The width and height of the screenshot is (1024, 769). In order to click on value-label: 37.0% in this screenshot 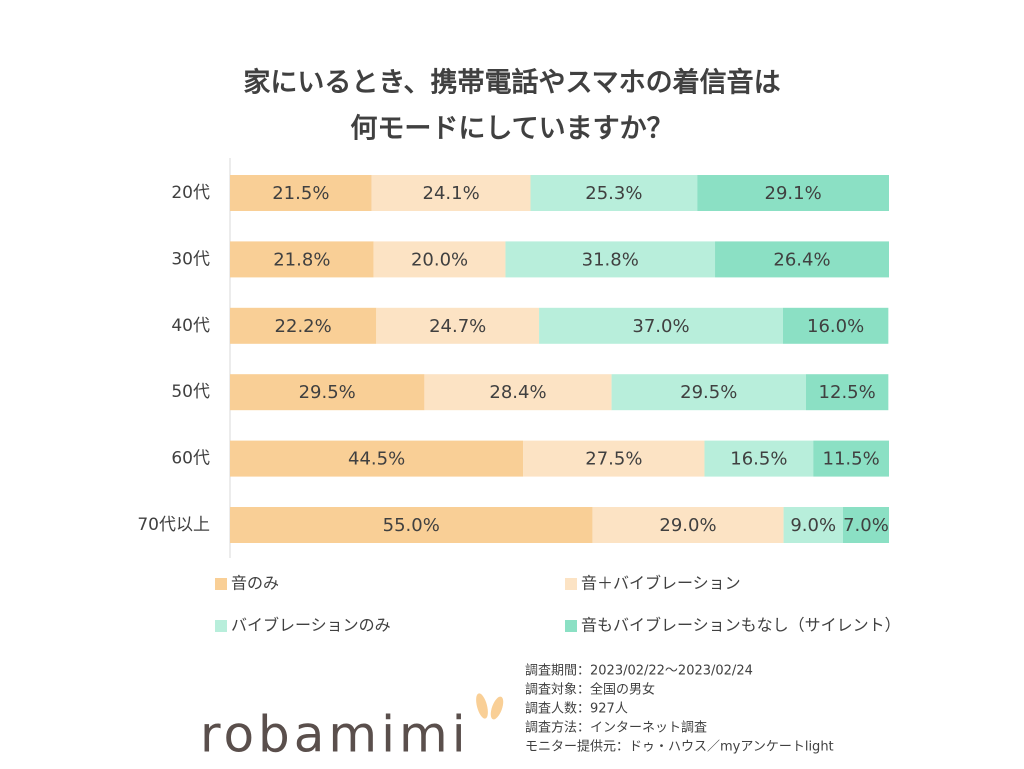, I will do `click(660, 326)`.